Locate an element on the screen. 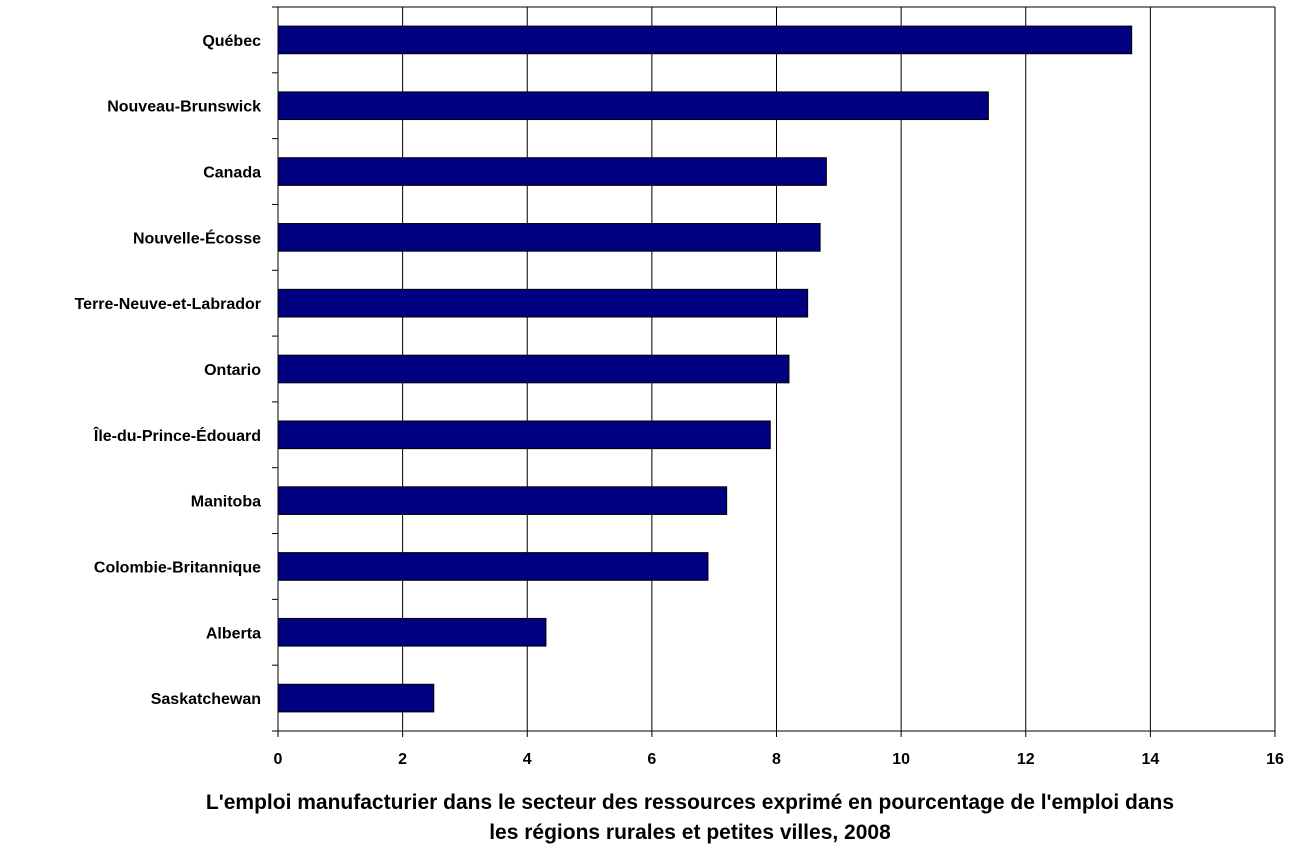  category-label: Île-du-Prince-Édouard is located at coordinates (177, 435).